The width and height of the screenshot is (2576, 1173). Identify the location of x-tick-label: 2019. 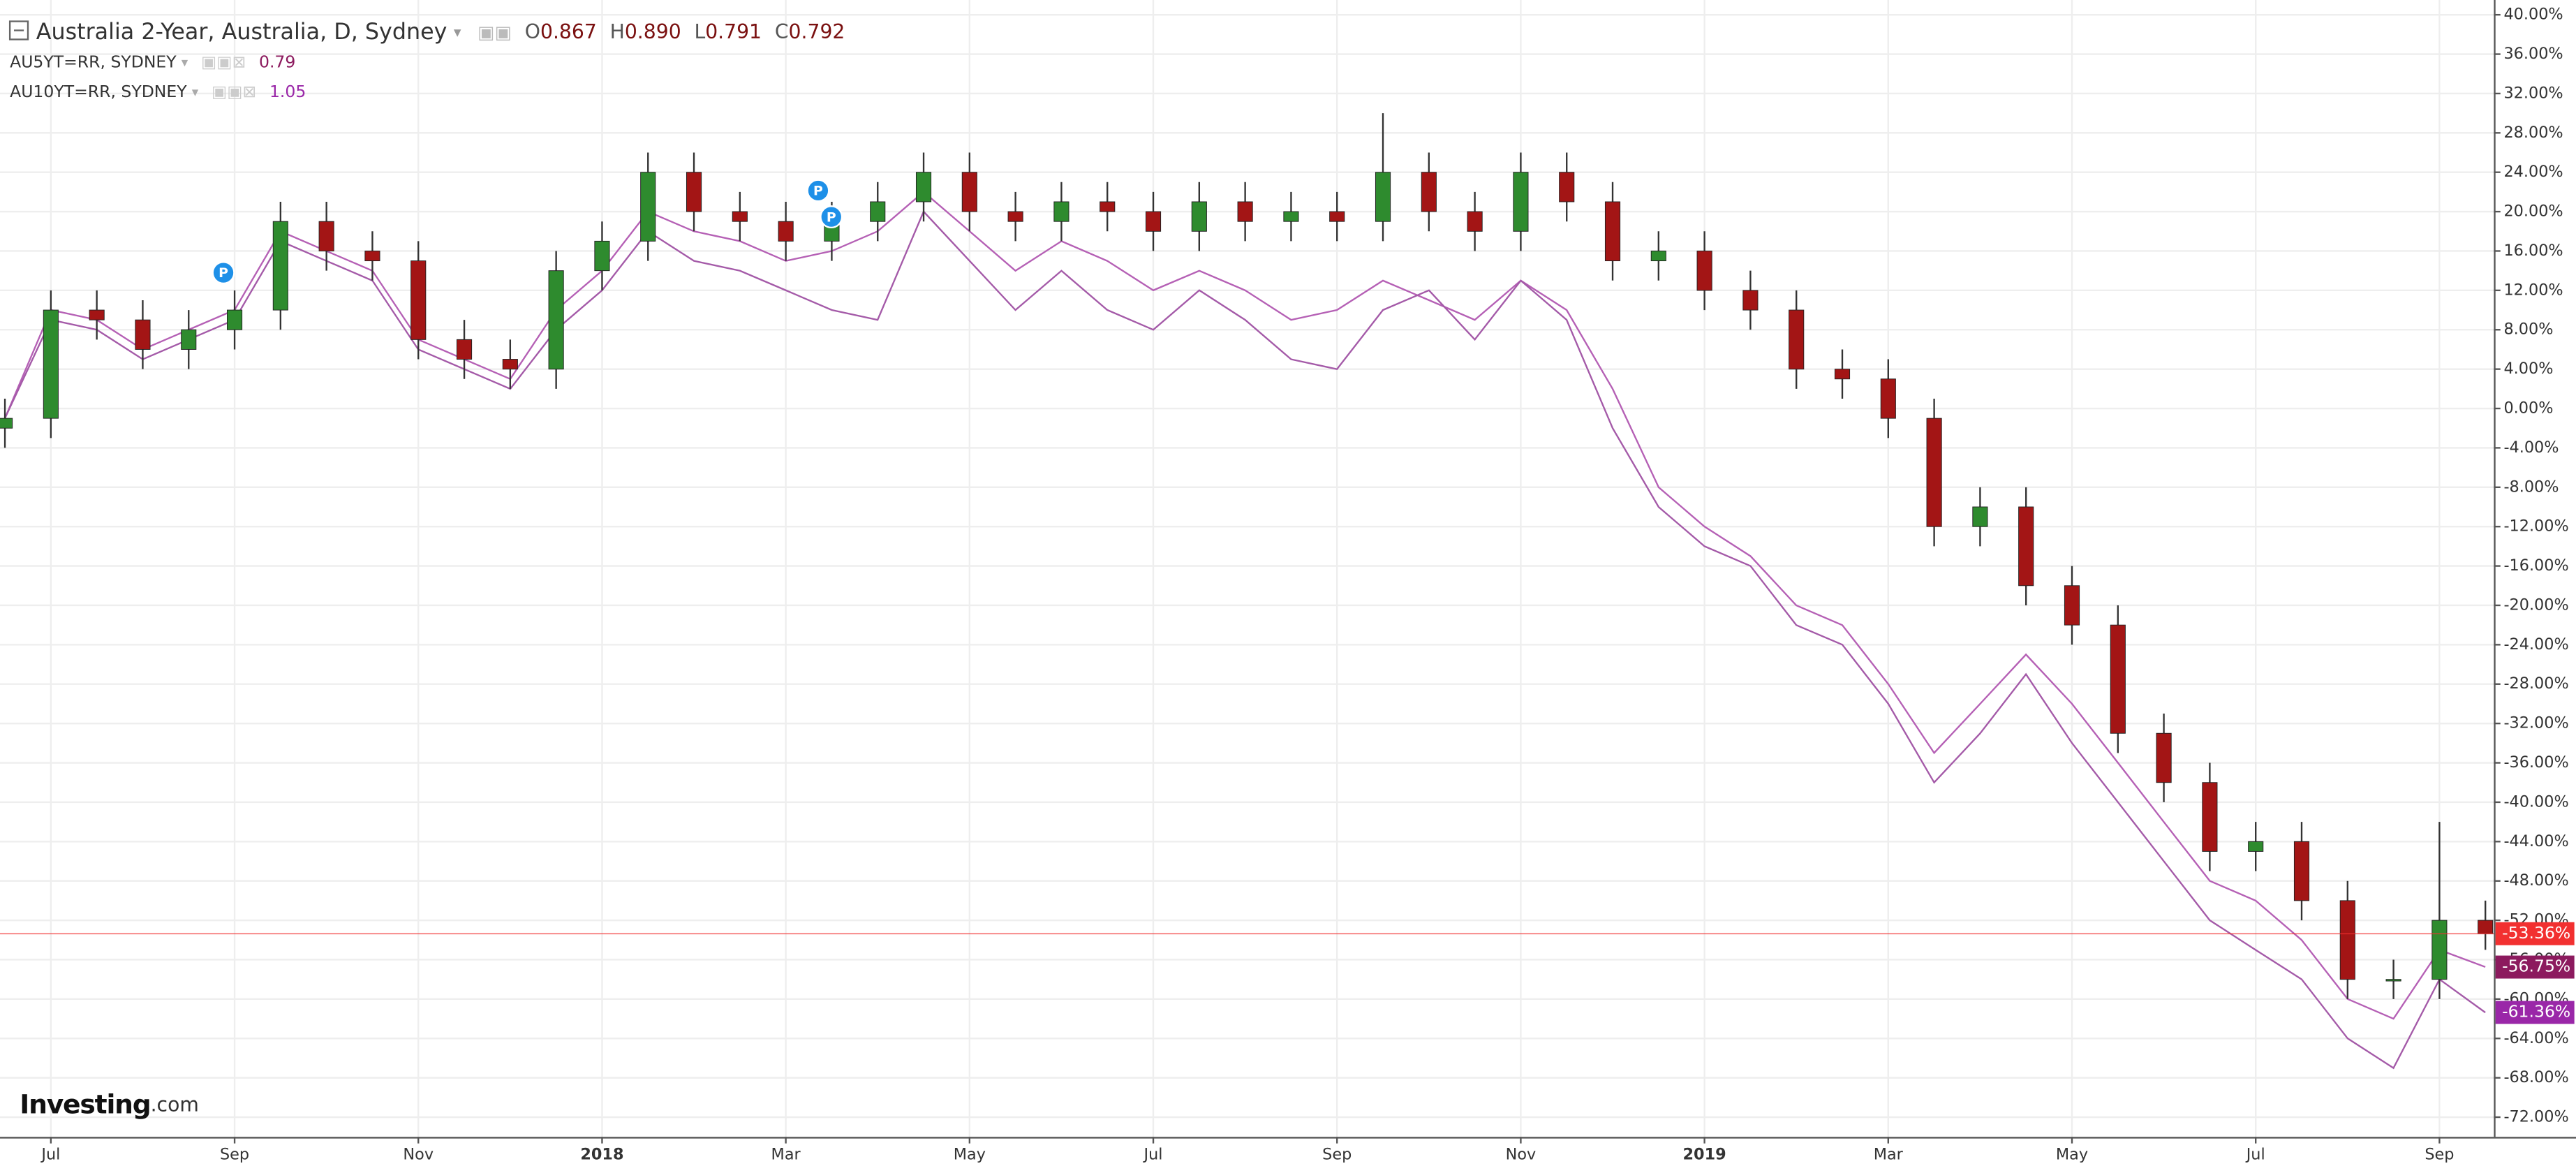
(1704, 1155).